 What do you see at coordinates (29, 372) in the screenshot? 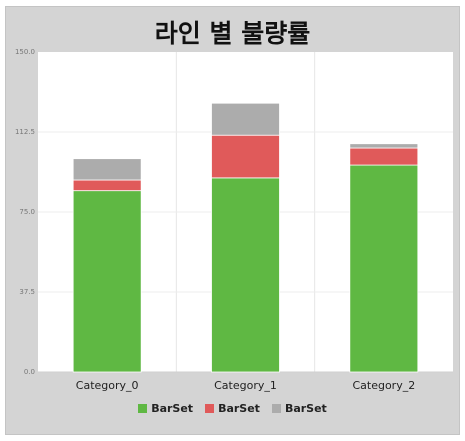
I see `y-tick-label: 0.0` at bounding box center [29, 372].